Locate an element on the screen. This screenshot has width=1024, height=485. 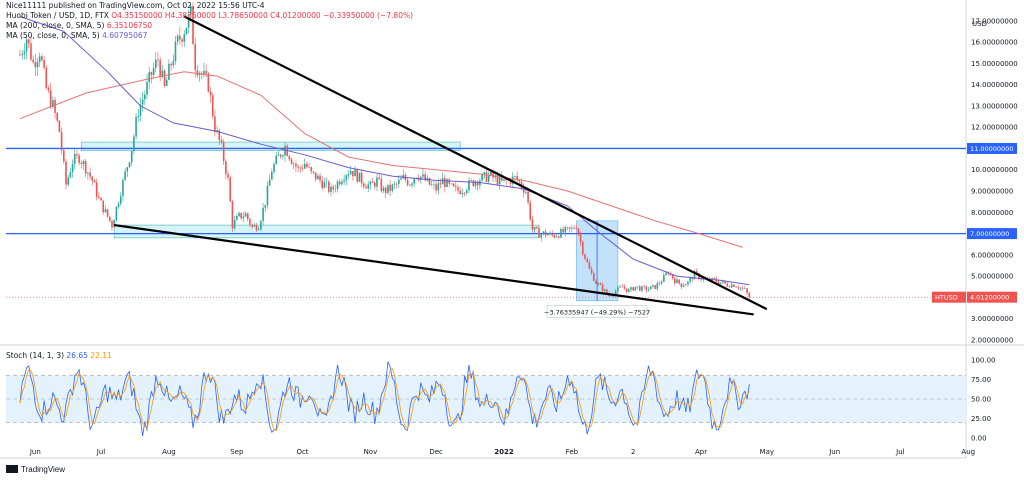
ma200-legend: MA (200, close, 0, SMA, 5) 6.35106750 is located at coordinates (79, 25).